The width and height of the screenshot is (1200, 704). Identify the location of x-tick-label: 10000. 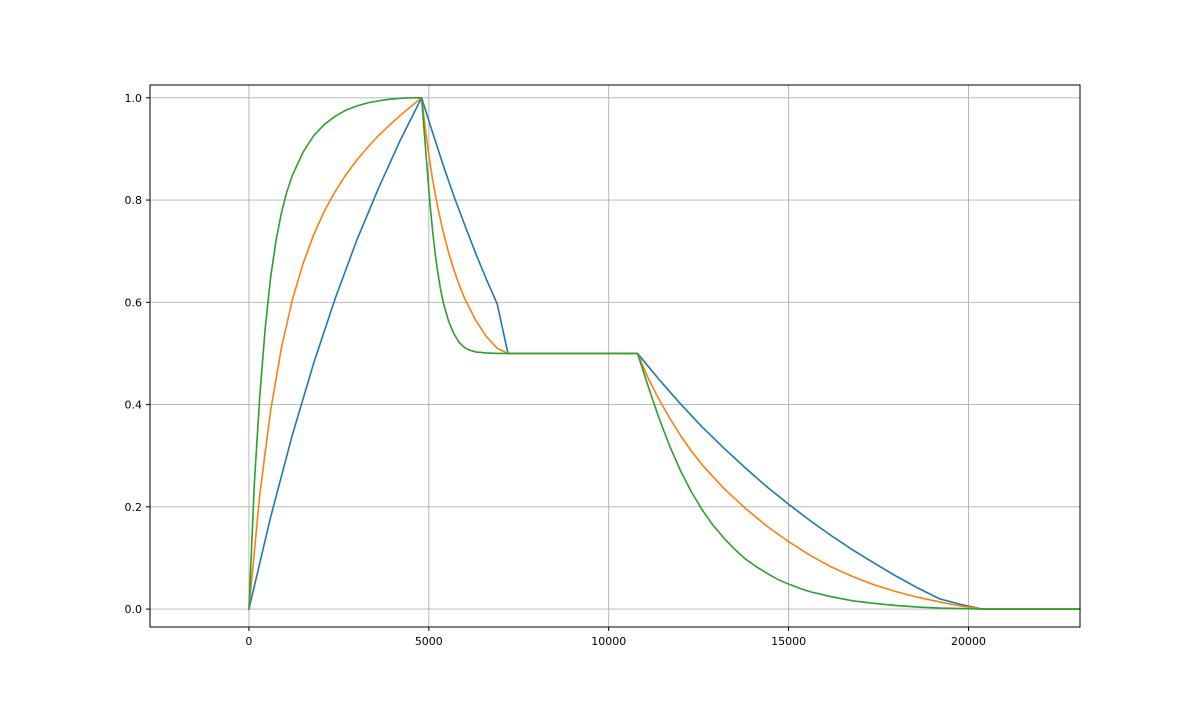
(608, 641).